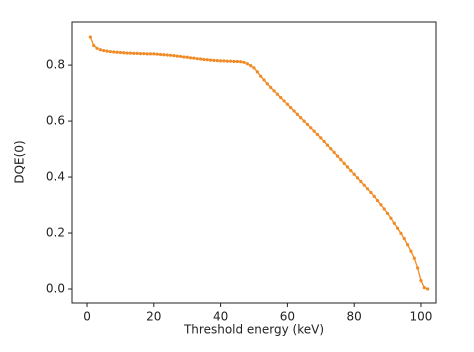  Describe the element at coordinates (354, 317) in the screenshot. I see `x-tick-label: 80` at that location.